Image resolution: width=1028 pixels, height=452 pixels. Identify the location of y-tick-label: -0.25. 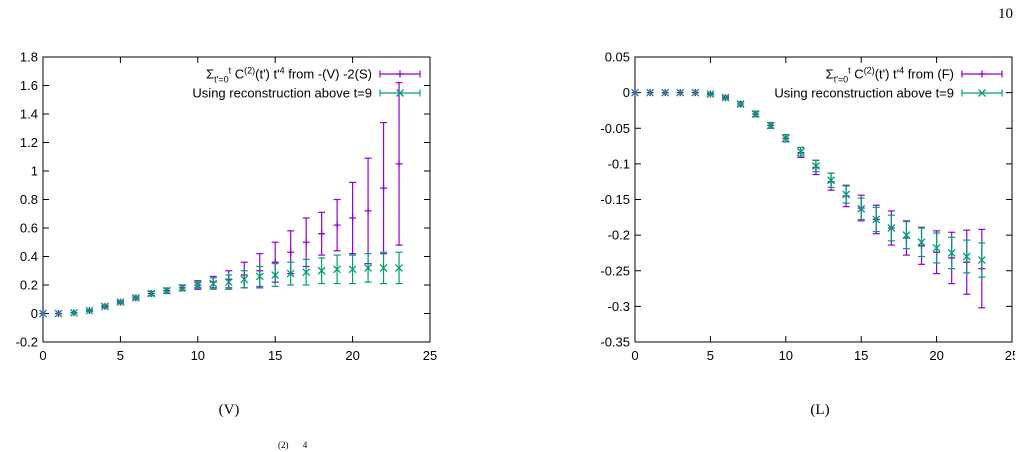
(615, 270).